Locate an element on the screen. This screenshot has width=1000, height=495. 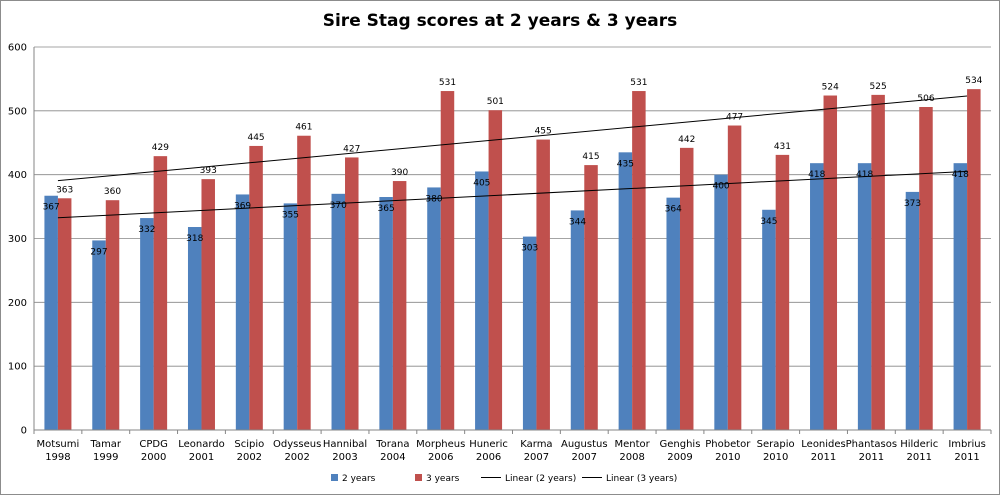
bar-3-years-karma is located at coordinates (543, 284).